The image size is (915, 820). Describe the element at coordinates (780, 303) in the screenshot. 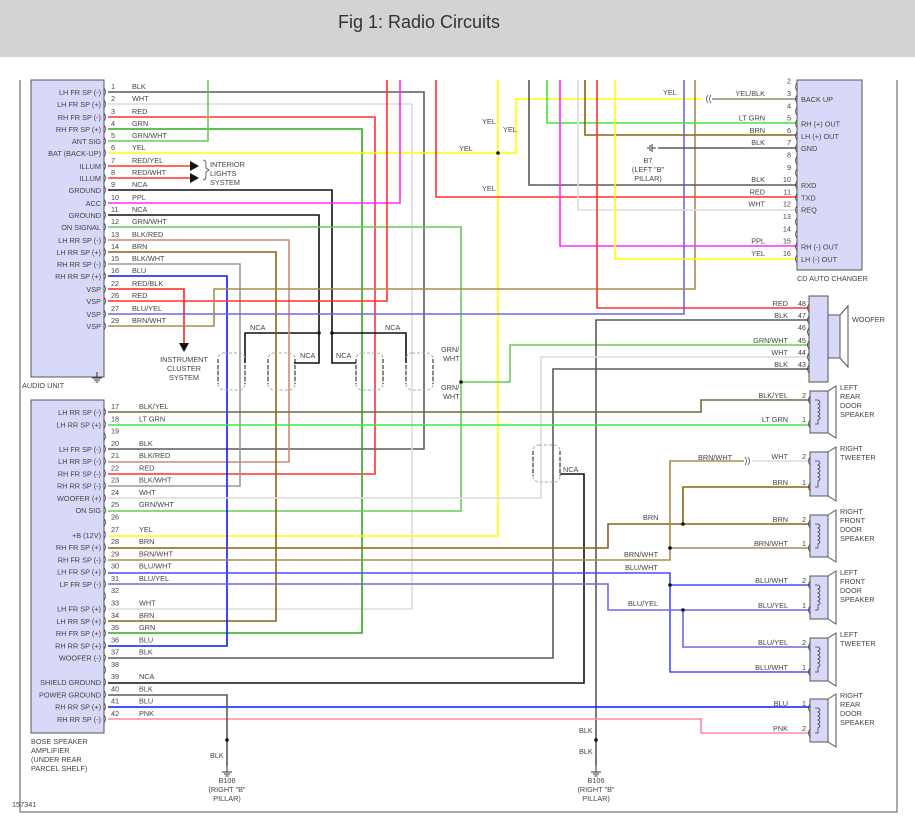

I see `woofer-pin-wire-color: RED` at that location.